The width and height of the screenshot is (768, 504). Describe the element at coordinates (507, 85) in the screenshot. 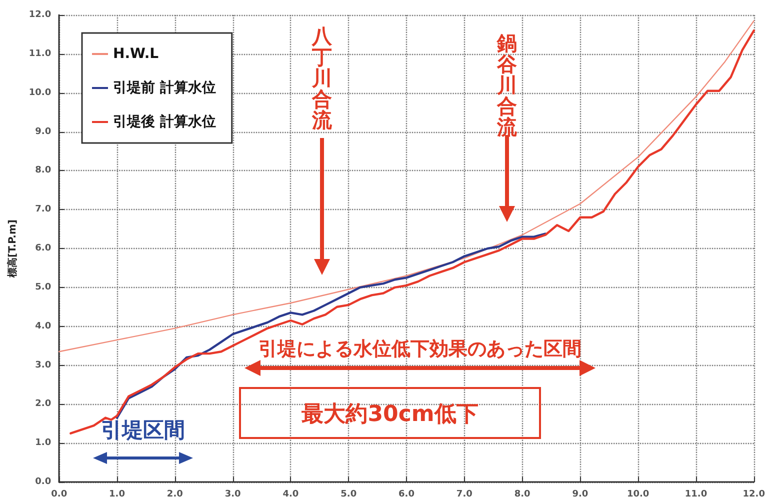

I see `annotation: 鍋谷川合流` at that location.